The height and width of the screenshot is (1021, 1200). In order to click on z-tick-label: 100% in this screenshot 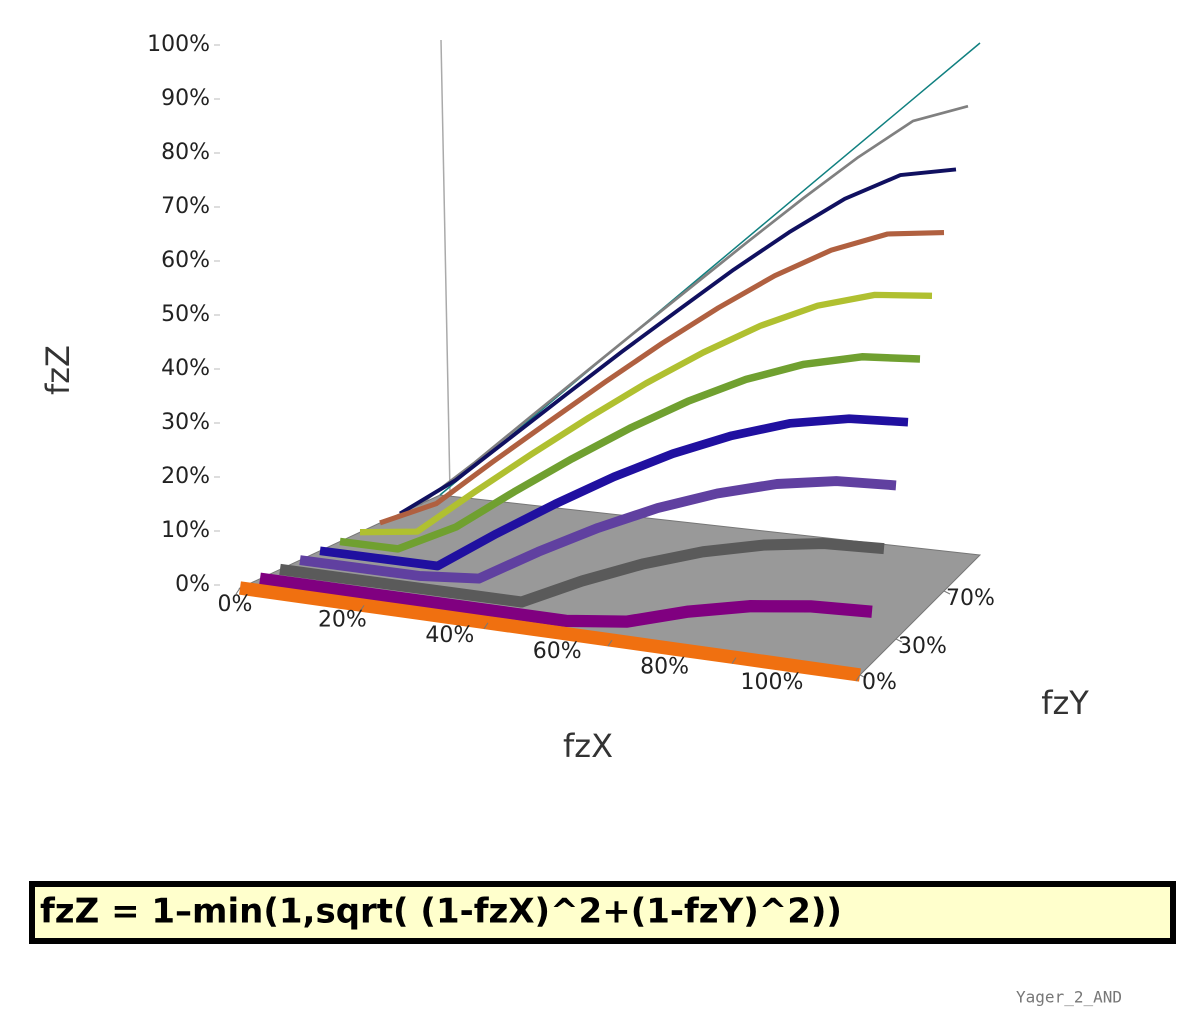, I will do `click(178, 44)`.